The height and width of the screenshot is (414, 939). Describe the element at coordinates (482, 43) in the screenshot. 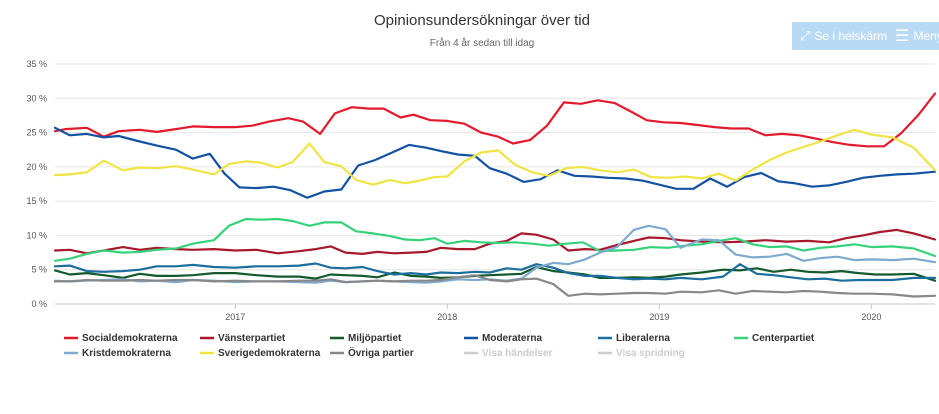

I see `chart-subtitle: Från 4 år sedan till idag` at that location.